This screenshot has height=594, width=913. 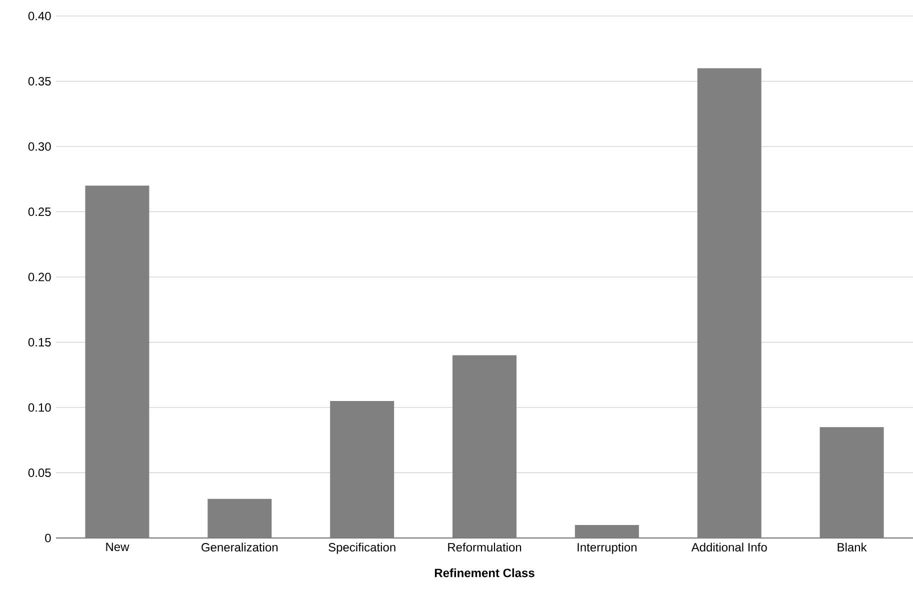 I want to click on x-tick-label: Specification, so click(x=362, y=548).